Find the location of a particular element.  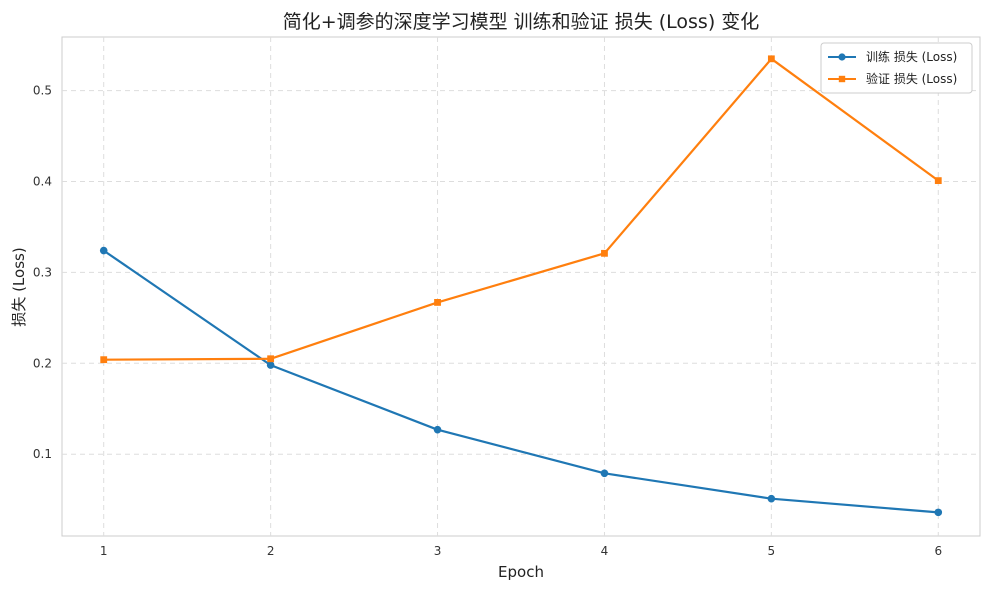

legend-train-label: 训练 损失 (Loss) is located at coordinates (911, 56).